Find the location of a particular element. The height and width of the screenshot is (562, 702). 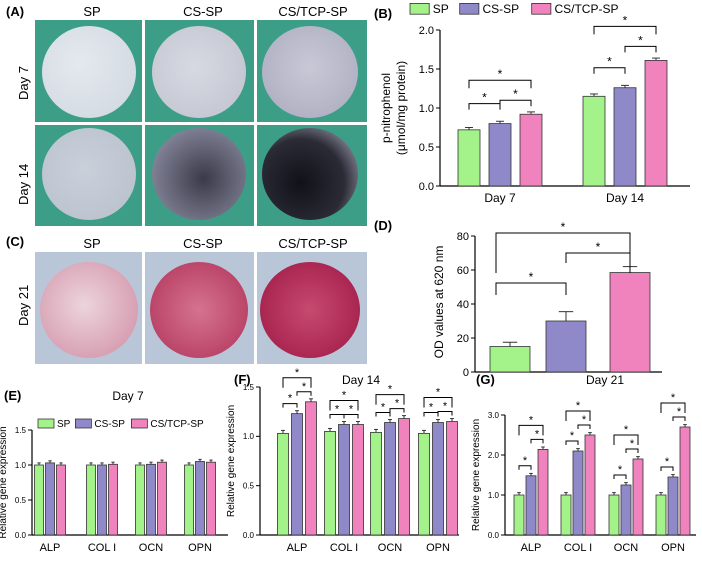

f-y-tick-label: 1.0 is located at coordinates (249, 436).